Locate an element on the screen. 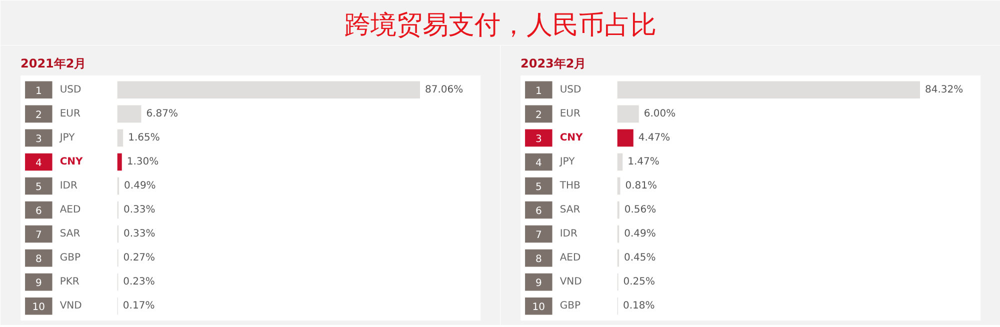  chart-subtitle: 2021年2月 is located at coordinates (53, 63).